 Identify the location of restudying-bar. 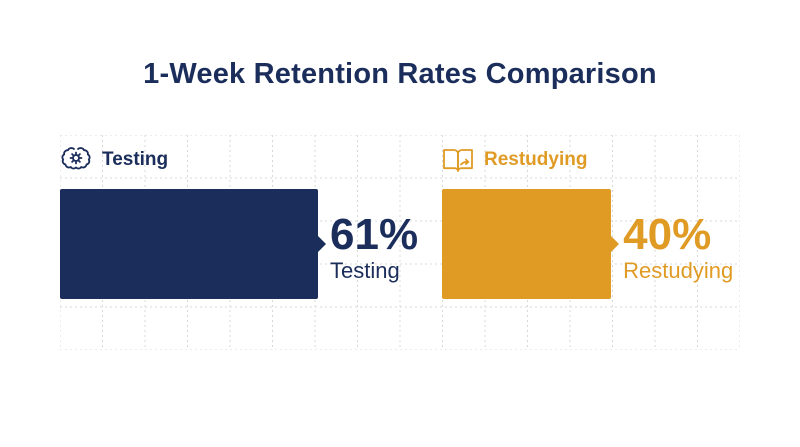
(527, 244).